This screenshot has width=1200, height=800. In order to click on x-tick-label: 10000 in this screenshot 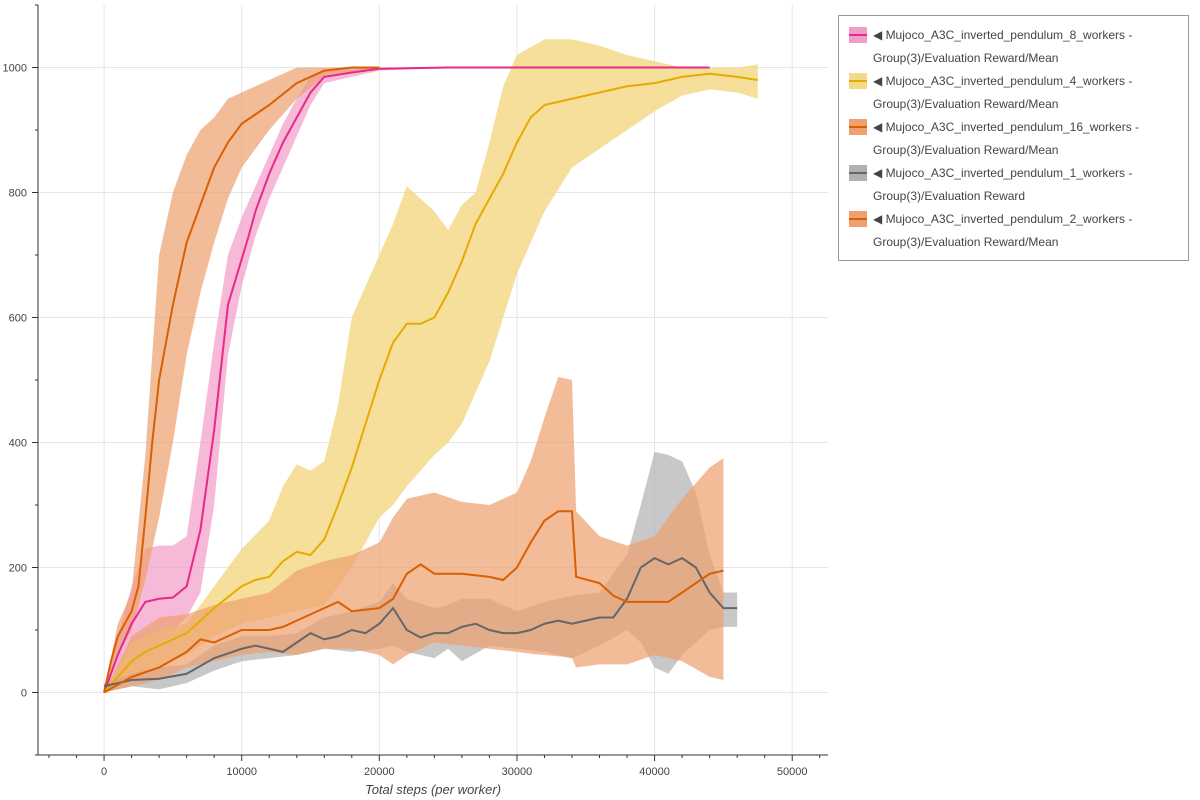, I will do `click(241, 772)`.